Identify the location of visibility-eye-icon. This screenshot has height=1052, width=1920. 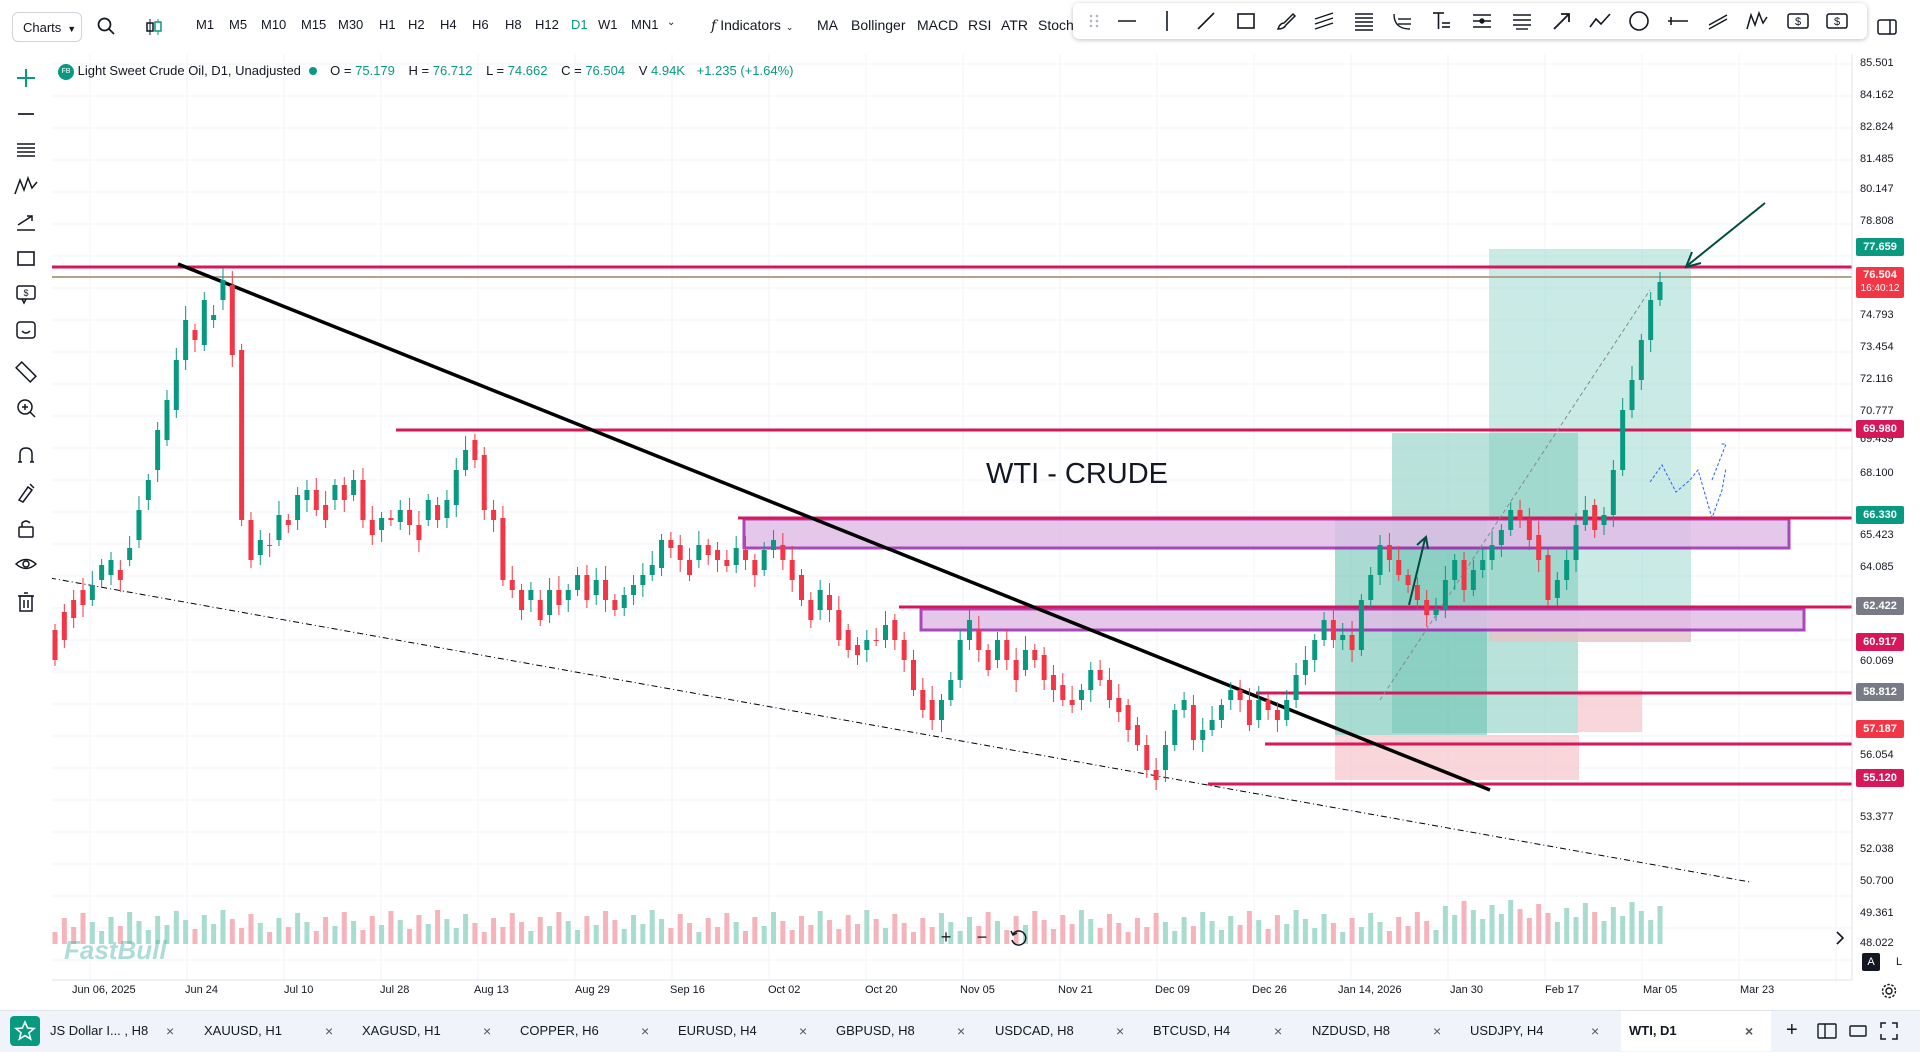
(26, 564).